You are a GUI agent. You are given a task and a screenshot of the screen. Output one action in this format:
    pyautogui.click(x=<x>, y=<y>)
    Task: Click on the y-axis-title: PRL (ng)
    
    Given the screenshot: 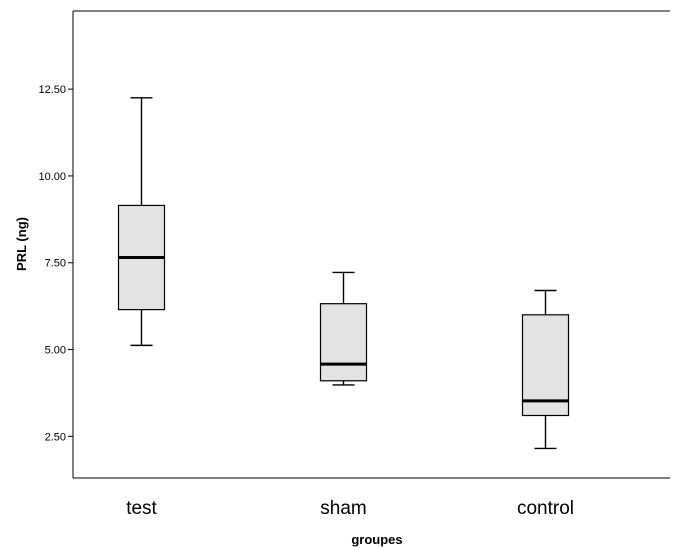 What is the action you would take?
    pyautogui.click(x=21, y=244)
    